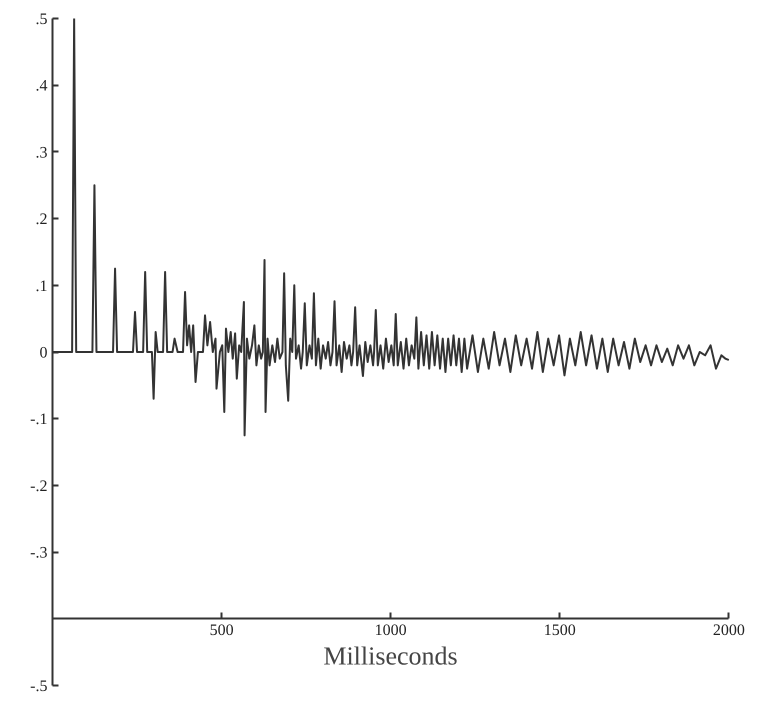 This screenshot has height=703, width=763. Describe the element at coordinates (44, 353) in the screenshot. I see `y-tick-label: 0` at that location.